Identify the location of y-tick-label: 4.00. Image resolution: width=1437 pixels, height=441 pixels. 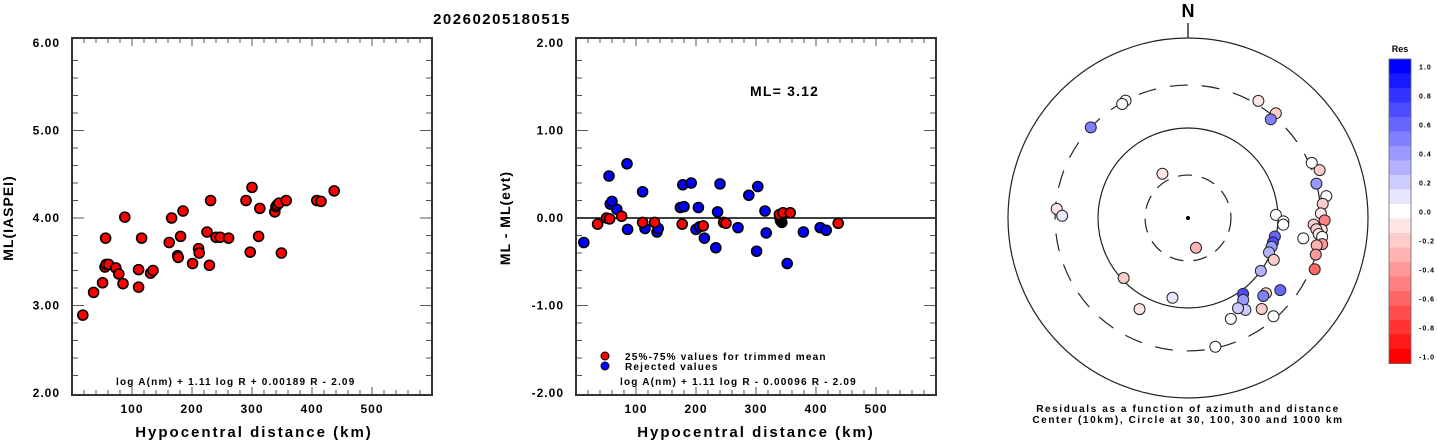
(46, 218).